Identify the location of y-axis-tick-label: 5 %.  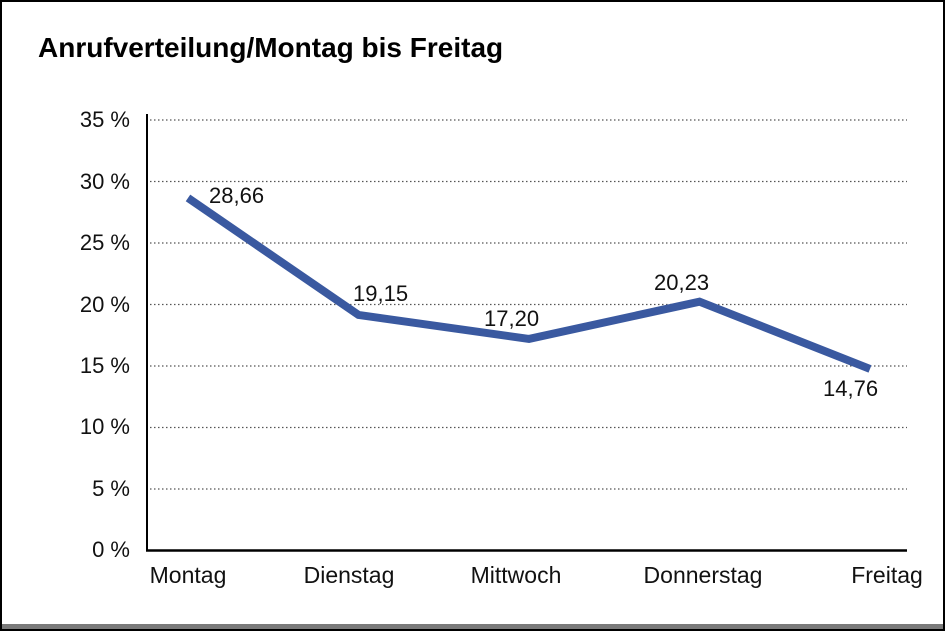
(111, 488).